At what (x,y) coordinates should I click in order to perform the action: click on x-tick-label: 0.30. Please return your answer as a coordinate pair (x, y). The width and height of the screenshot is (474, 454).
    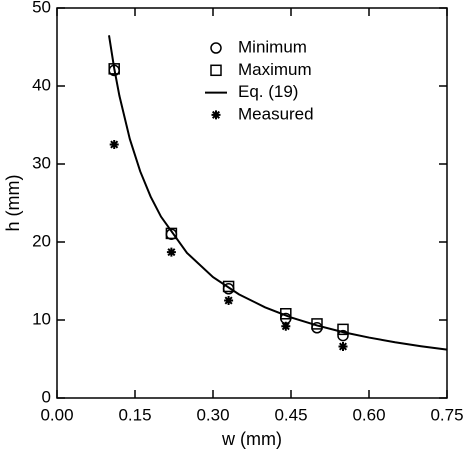
    Looking at the image, I should click on (212, 414).